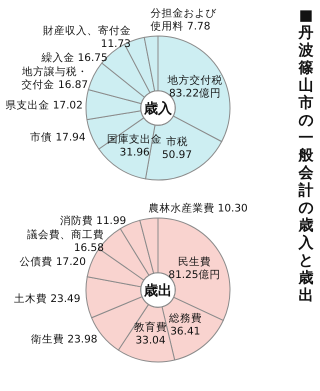 This screenshot has width=320, height=391. What do you see at coordinates (115, 44) in the screenshot?
I see `data-label: 11.73` at bounding box center [115, 44].